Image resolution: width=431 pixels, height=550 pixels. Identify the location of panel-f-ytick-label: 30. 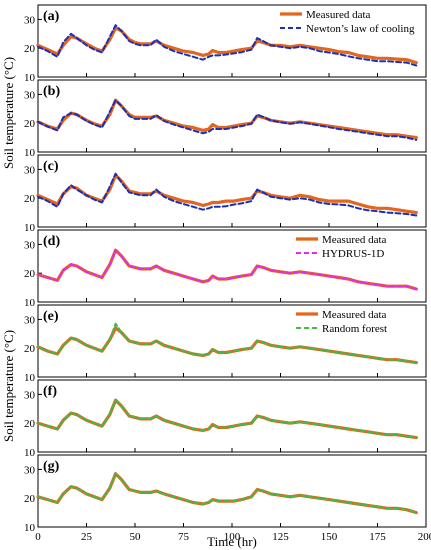
(30, 395).